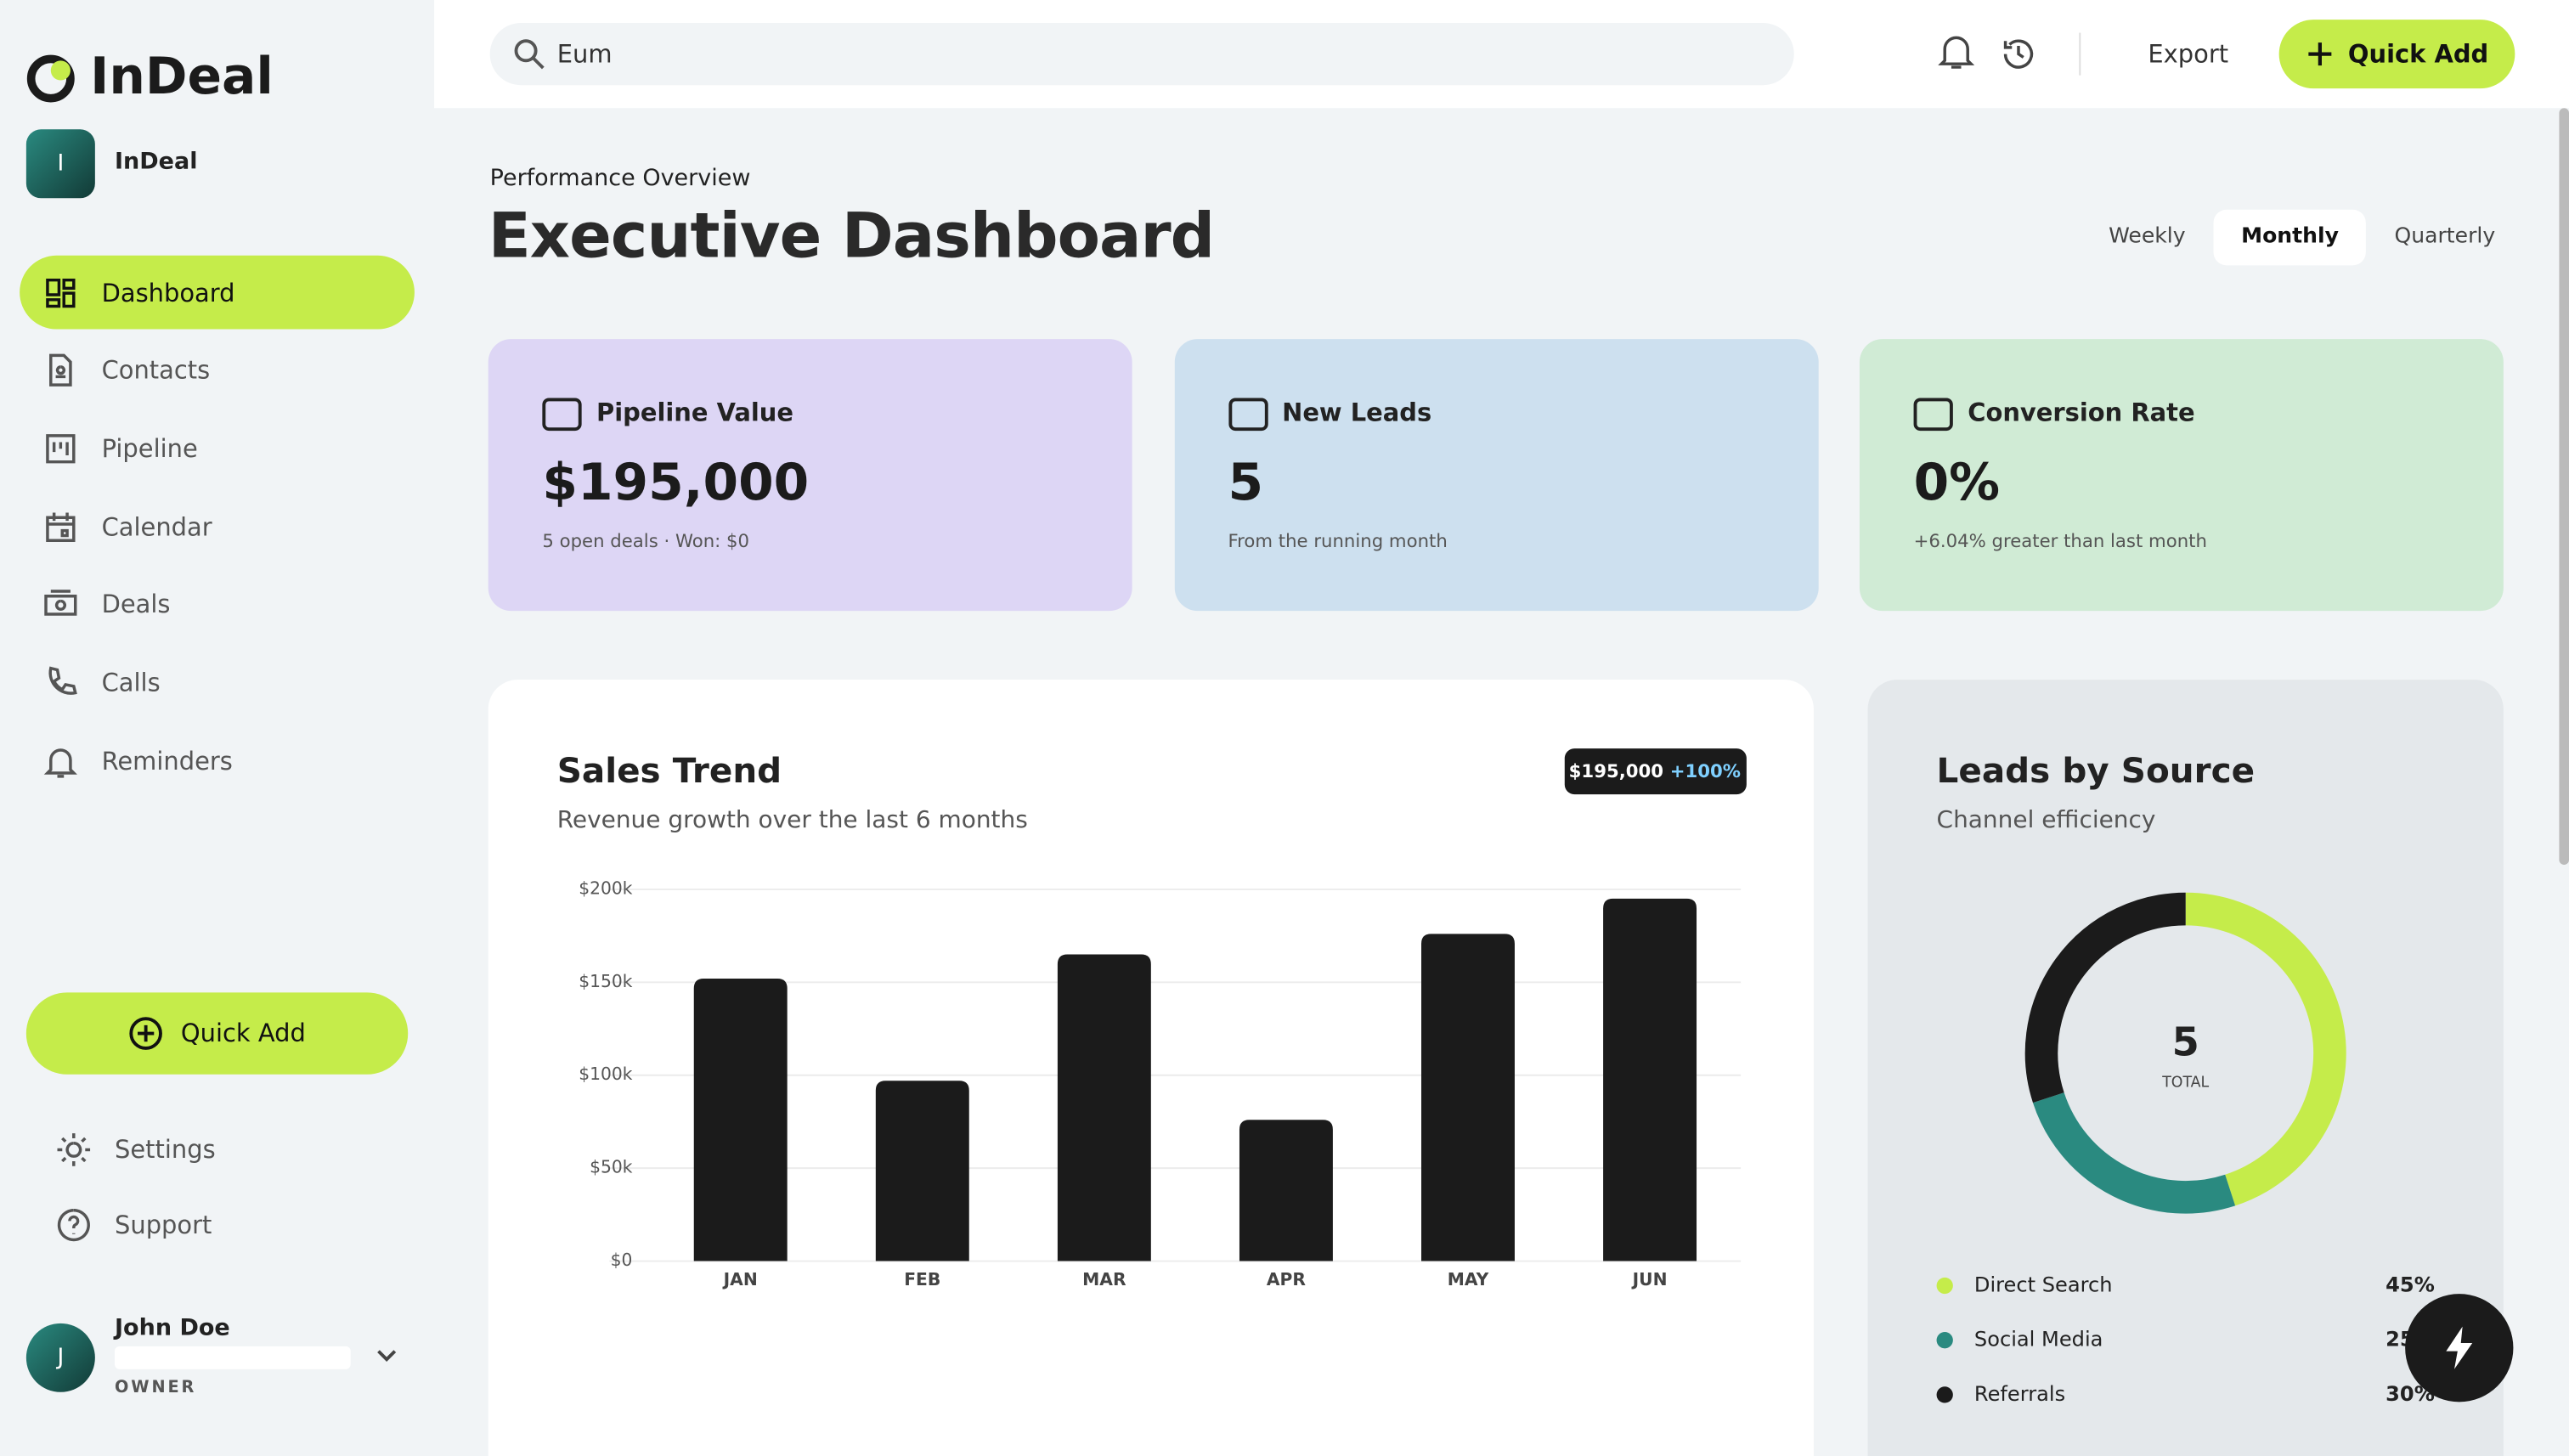  What do you see at coordinates (156, 1388) in the screenshot?
I see `user-role: OWNER` at bounding box center [156, 1388].